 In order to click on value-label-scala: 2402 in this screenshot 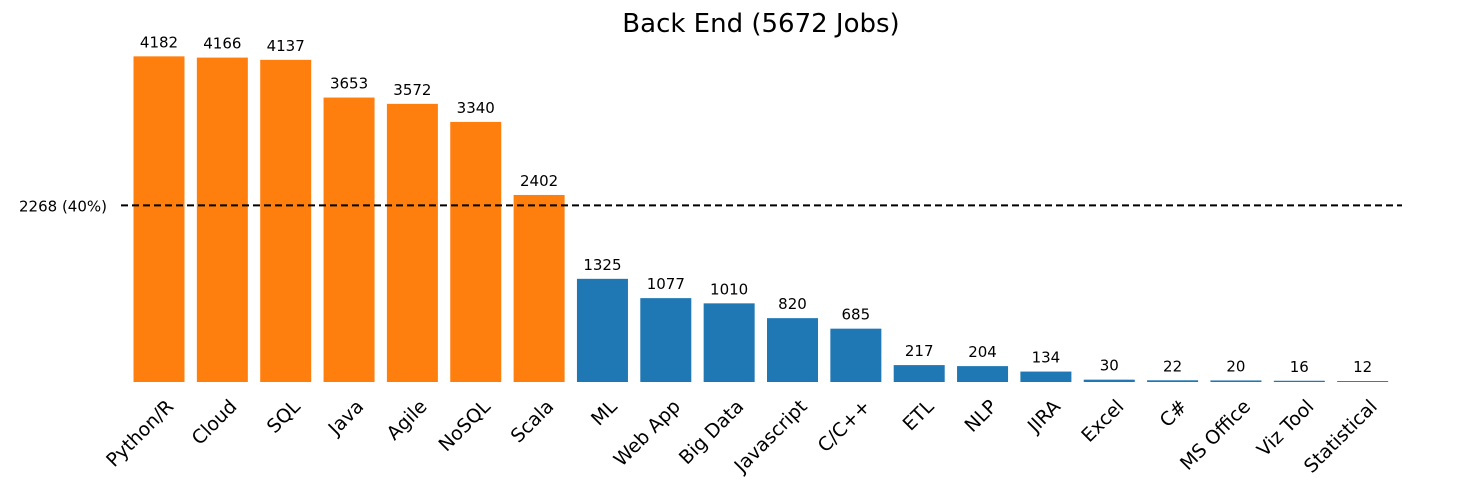, I will do `click(539, 181)`.